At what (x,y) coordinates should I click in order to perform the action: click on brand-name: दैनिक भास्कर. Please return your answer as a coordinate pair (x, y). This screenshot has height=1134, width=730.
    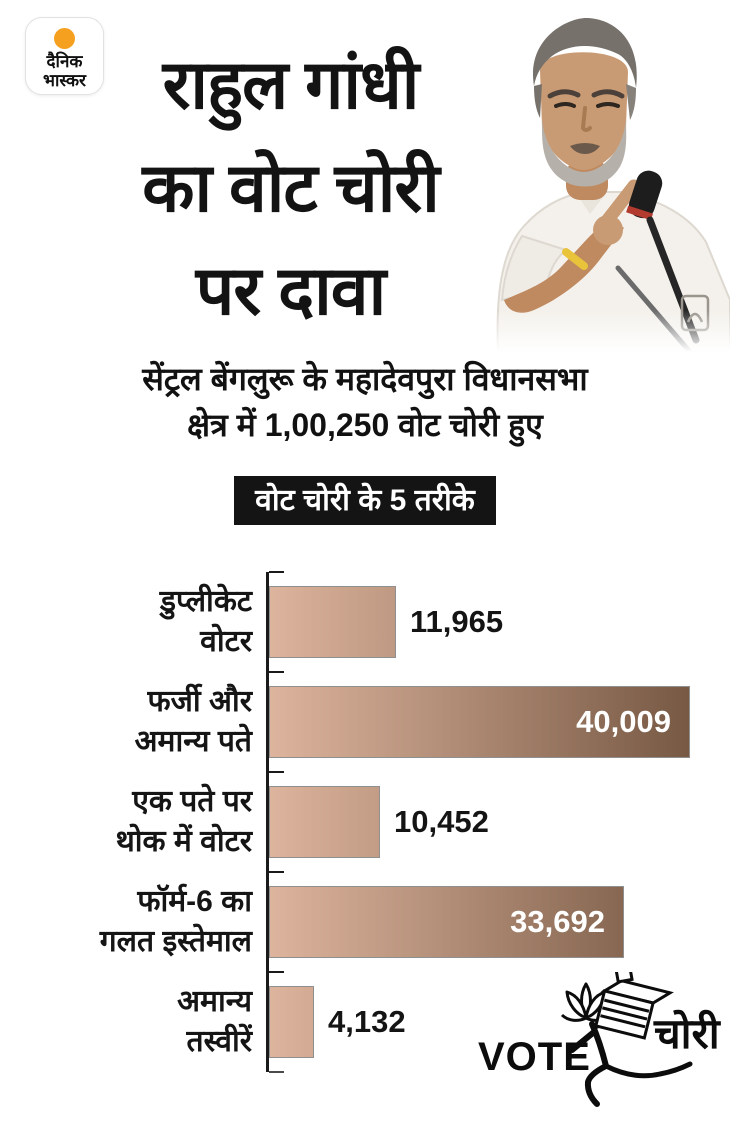
    Looking at the image, I should click on (64, 71).